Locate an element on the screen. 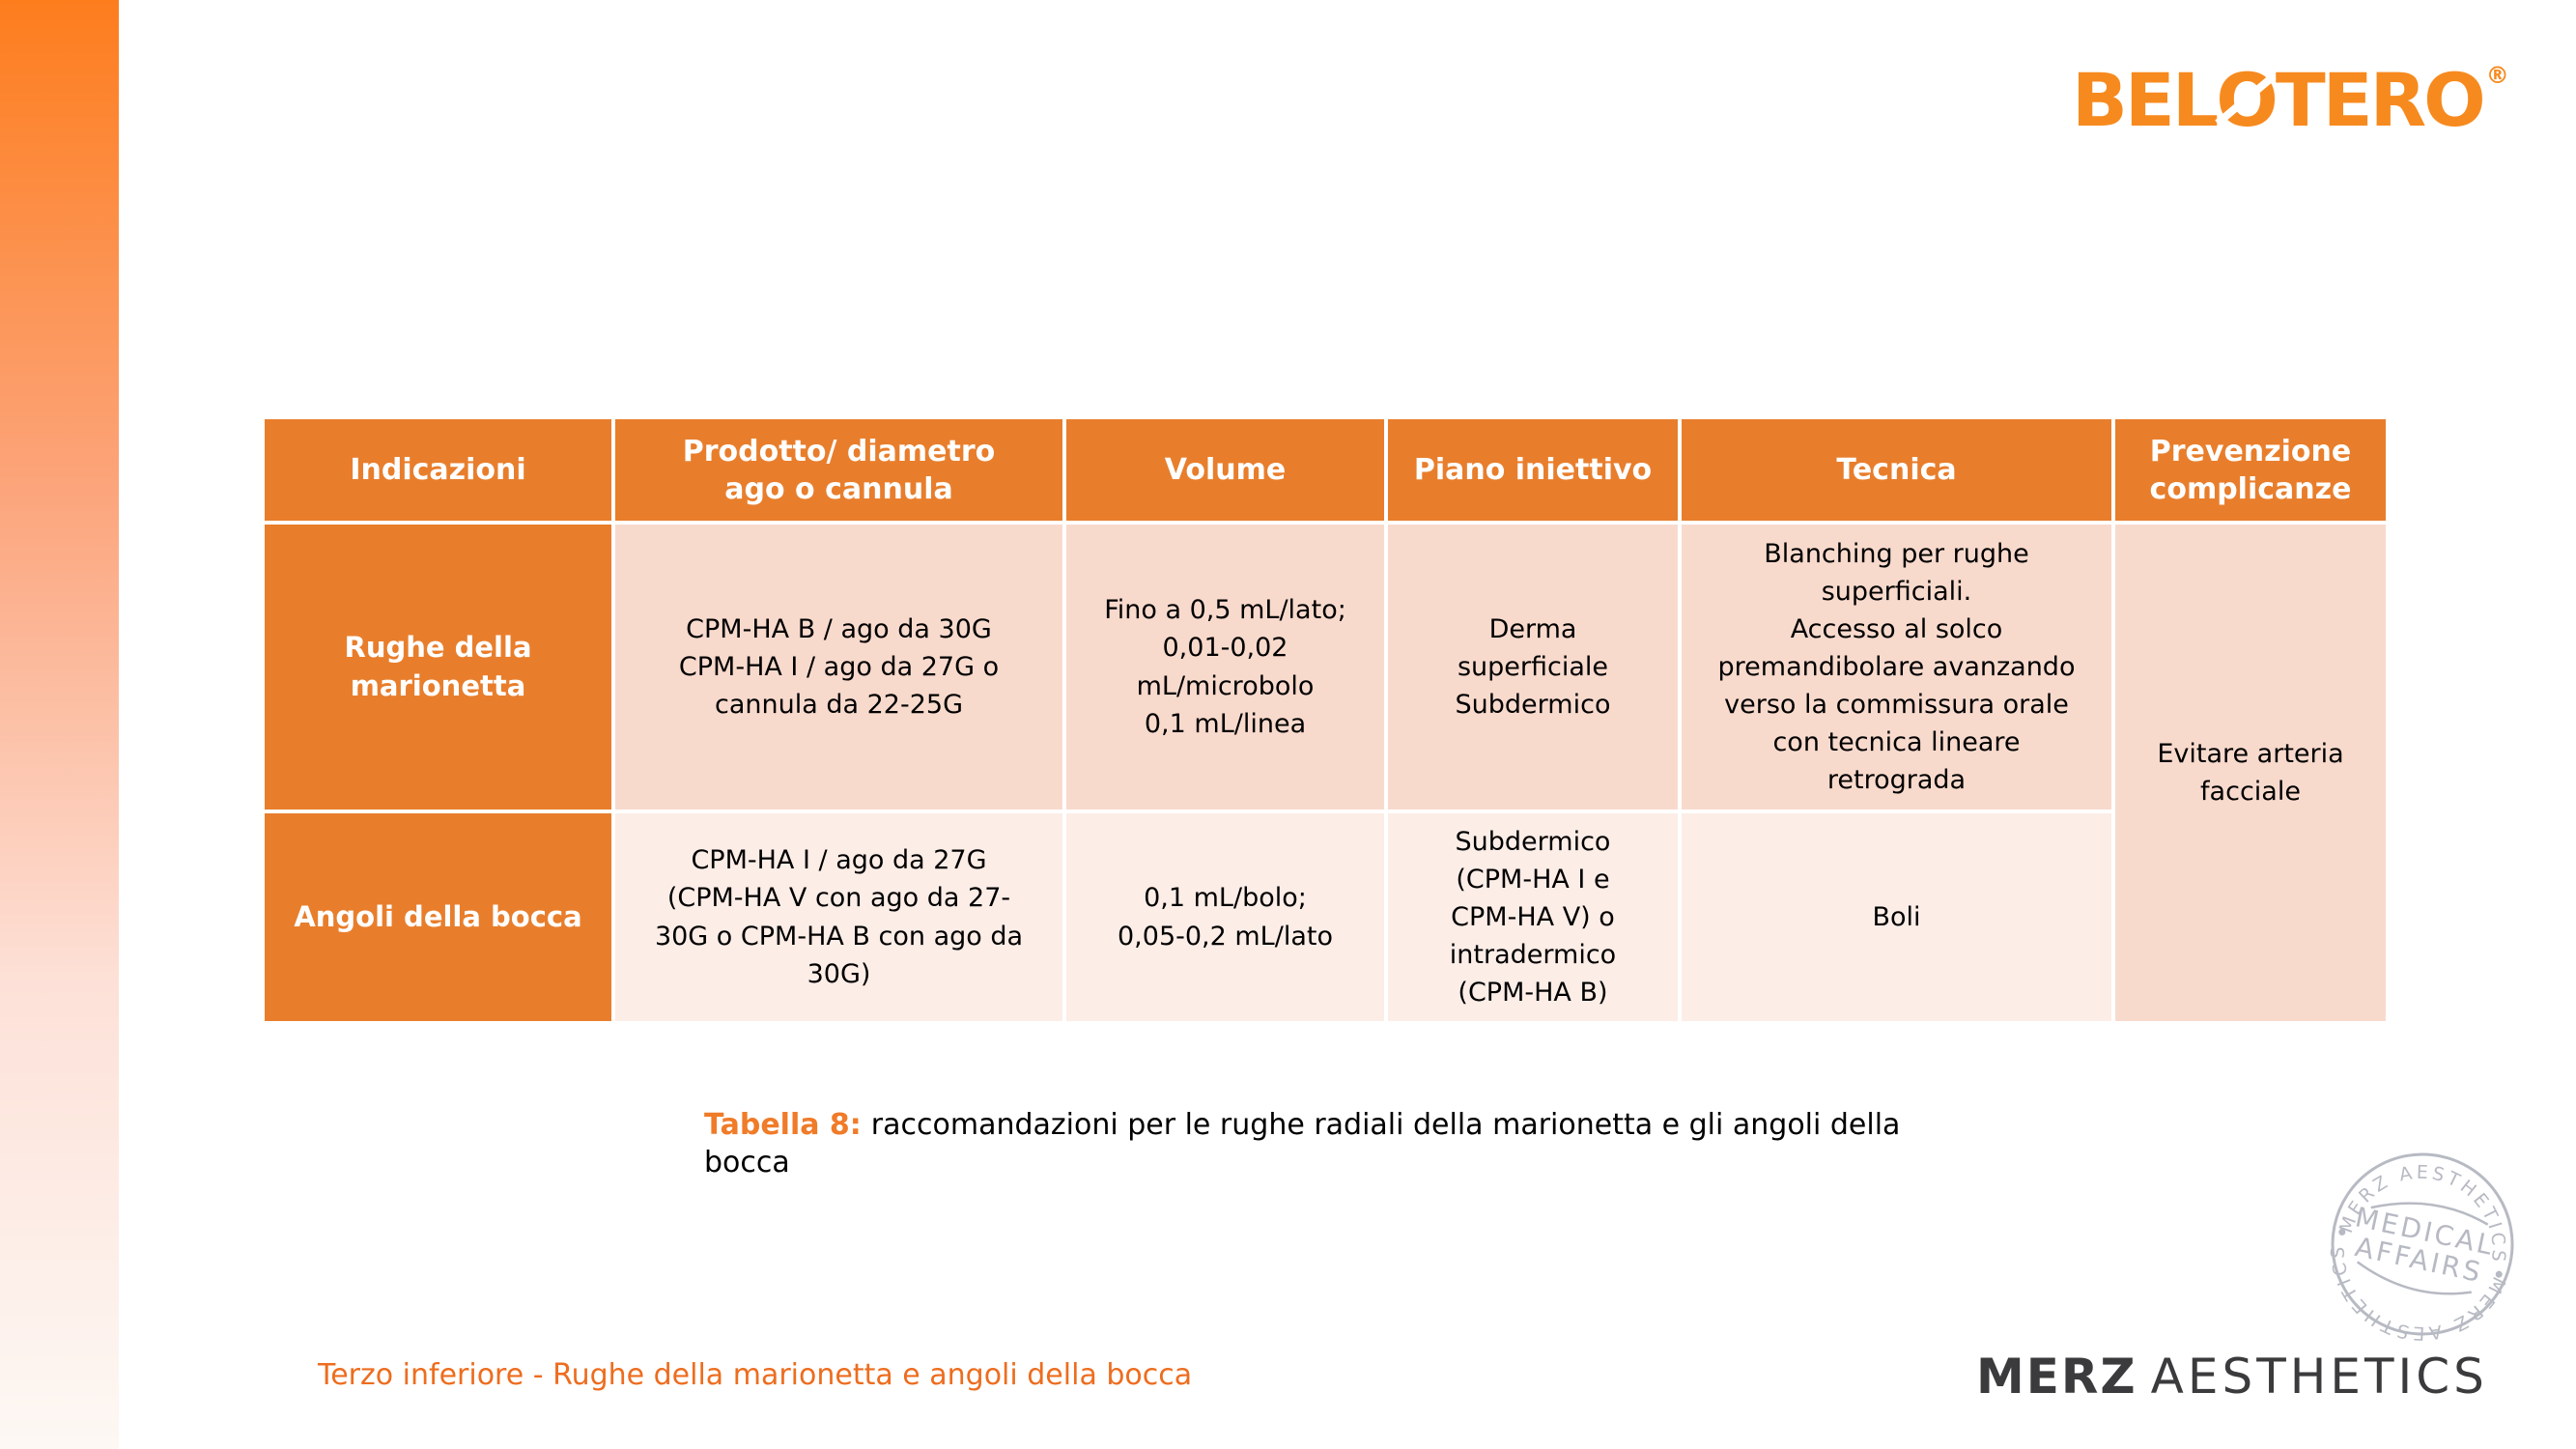 This screenshot has width=2576, height=1449. row-header-angoli-bocca: Angoli della bocca is located at coordinates (438, 917).